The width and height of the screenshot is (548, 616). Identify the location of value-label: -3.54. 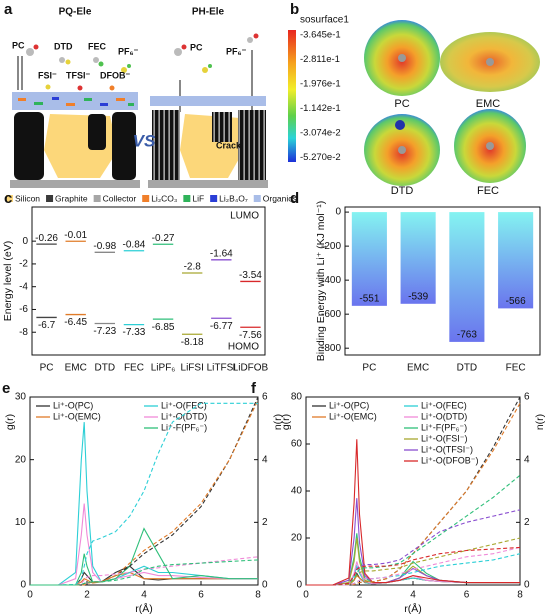
(250, 275).